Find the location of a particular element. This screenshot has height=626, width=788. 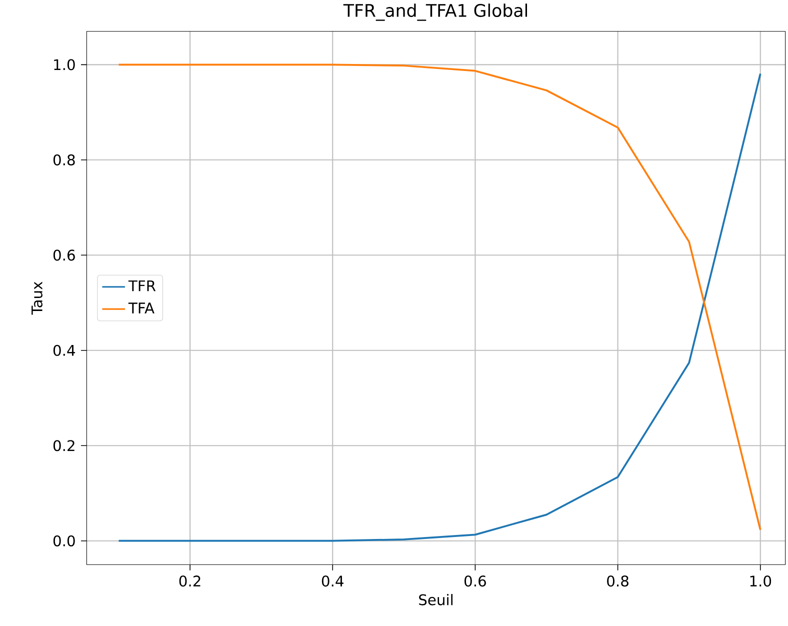

x-tick-label: 0.4 is located at coordinates (333, 581).